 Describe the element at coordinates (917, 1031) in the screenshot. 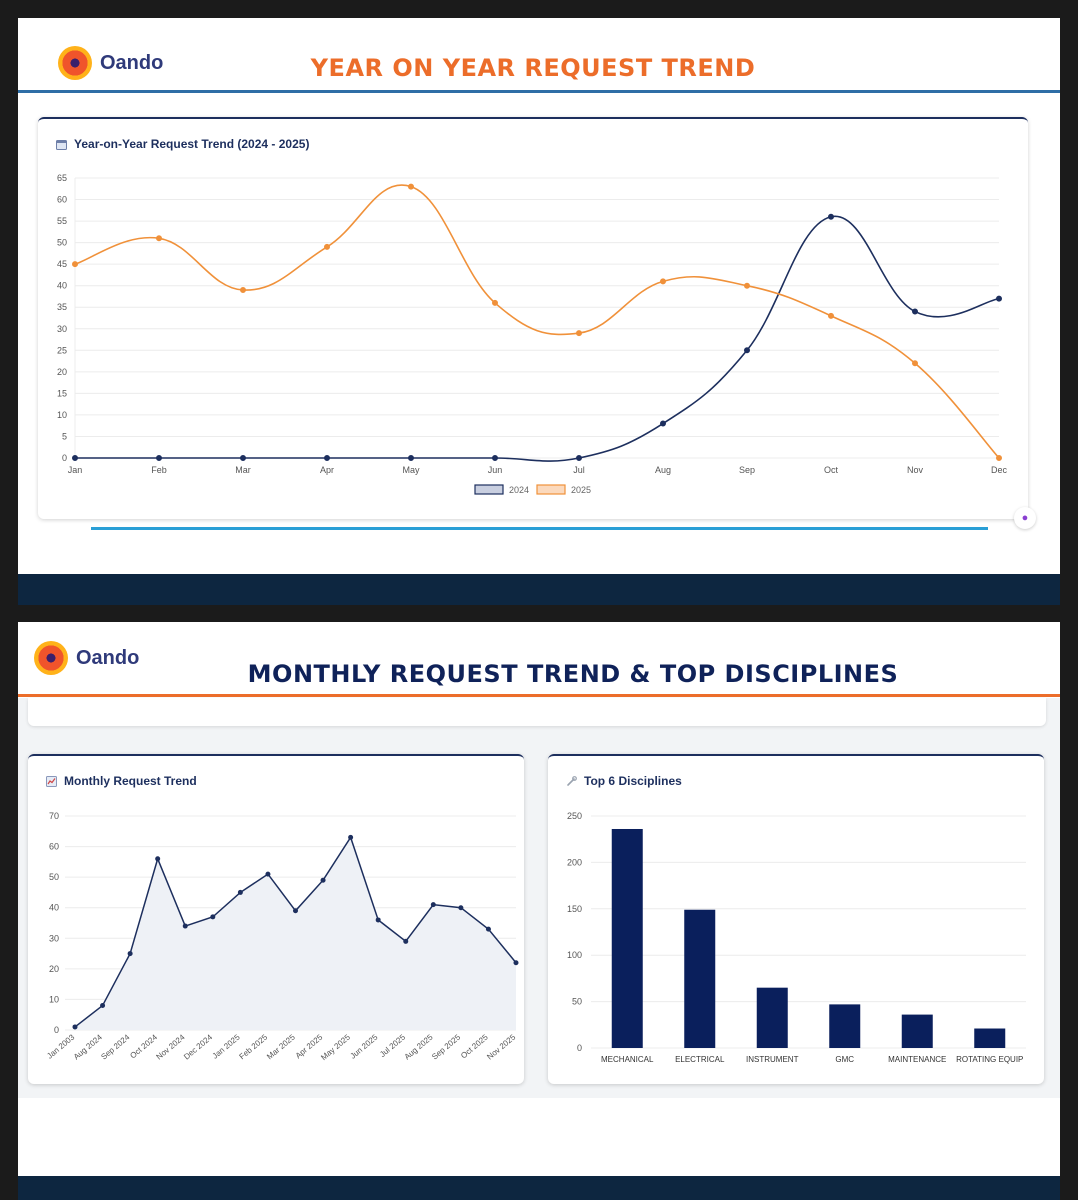

I see `bar-maintenance` at that location.